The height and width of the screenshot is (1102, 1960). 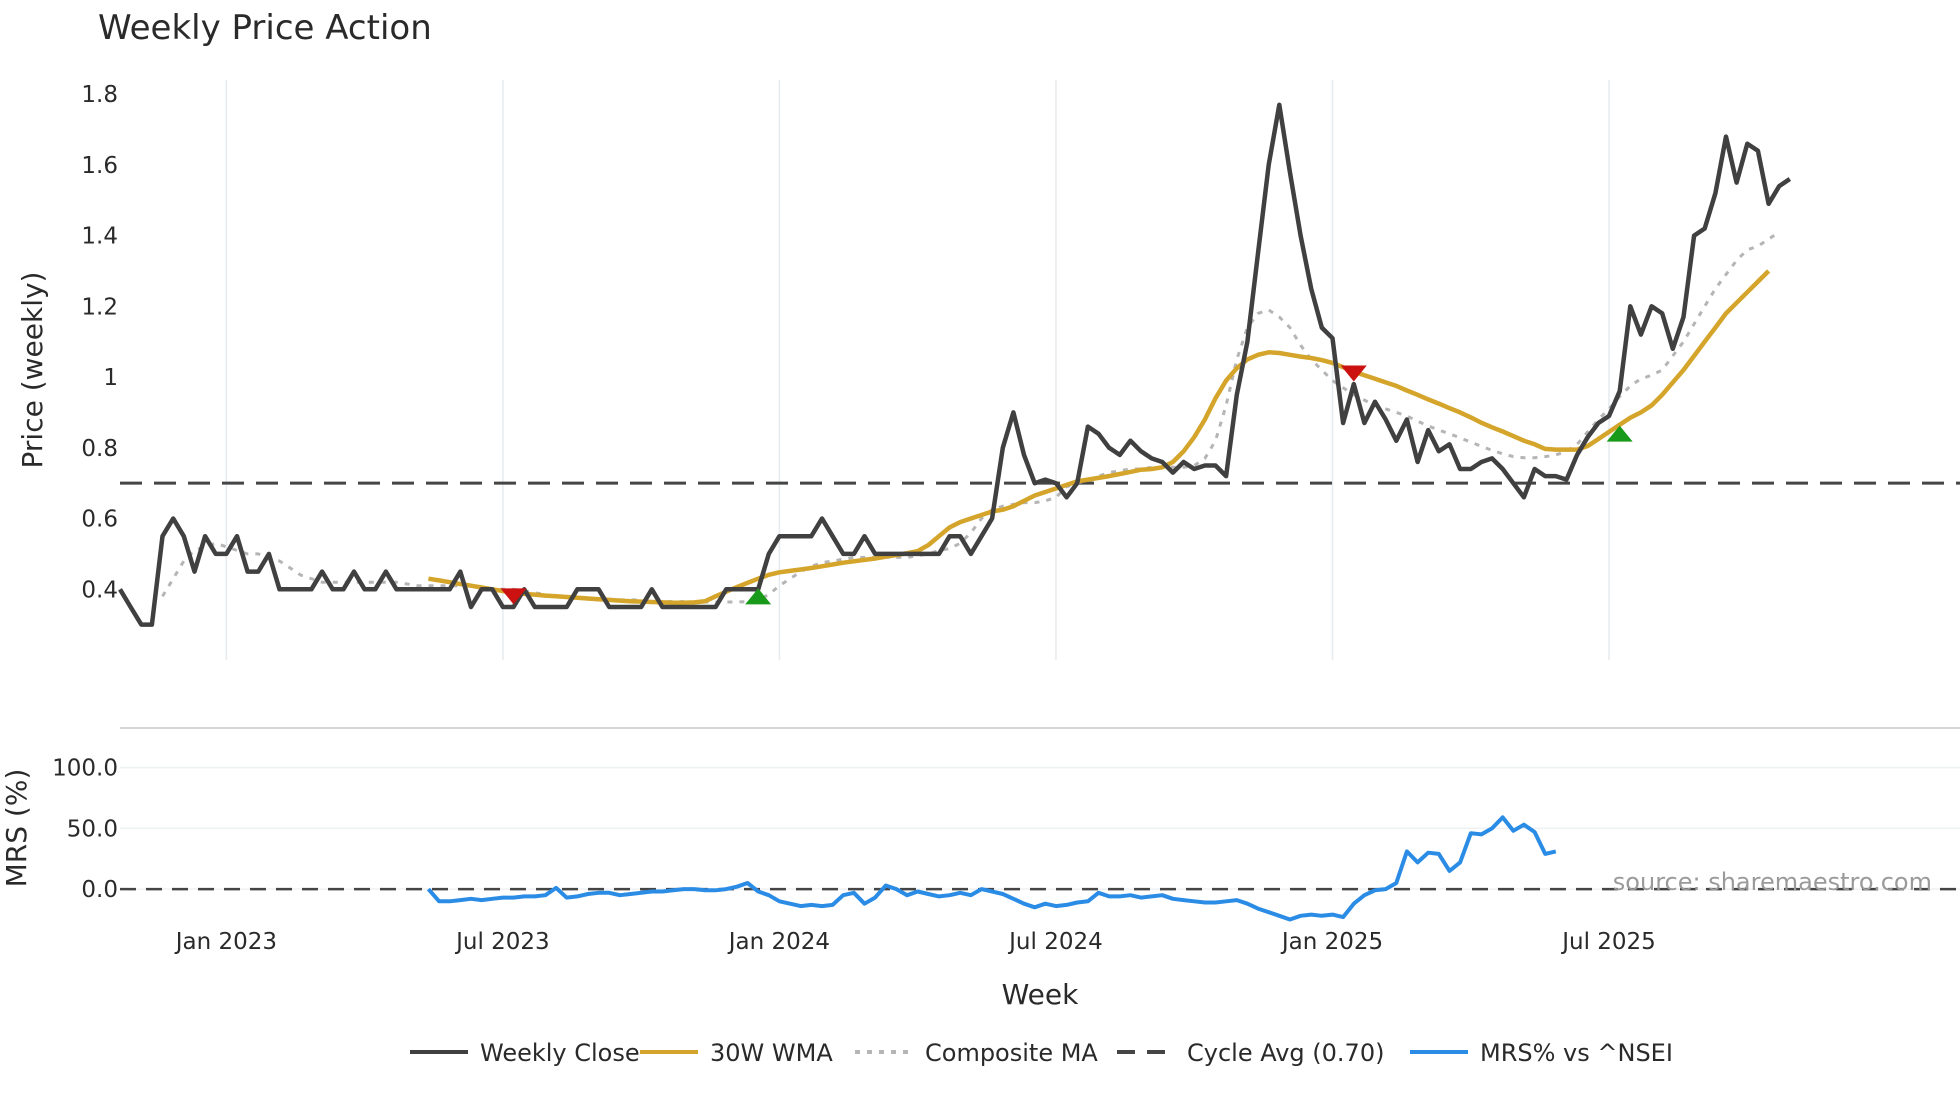 I want to click on price-y-tick-label: 1, so click(x=110, y=378).